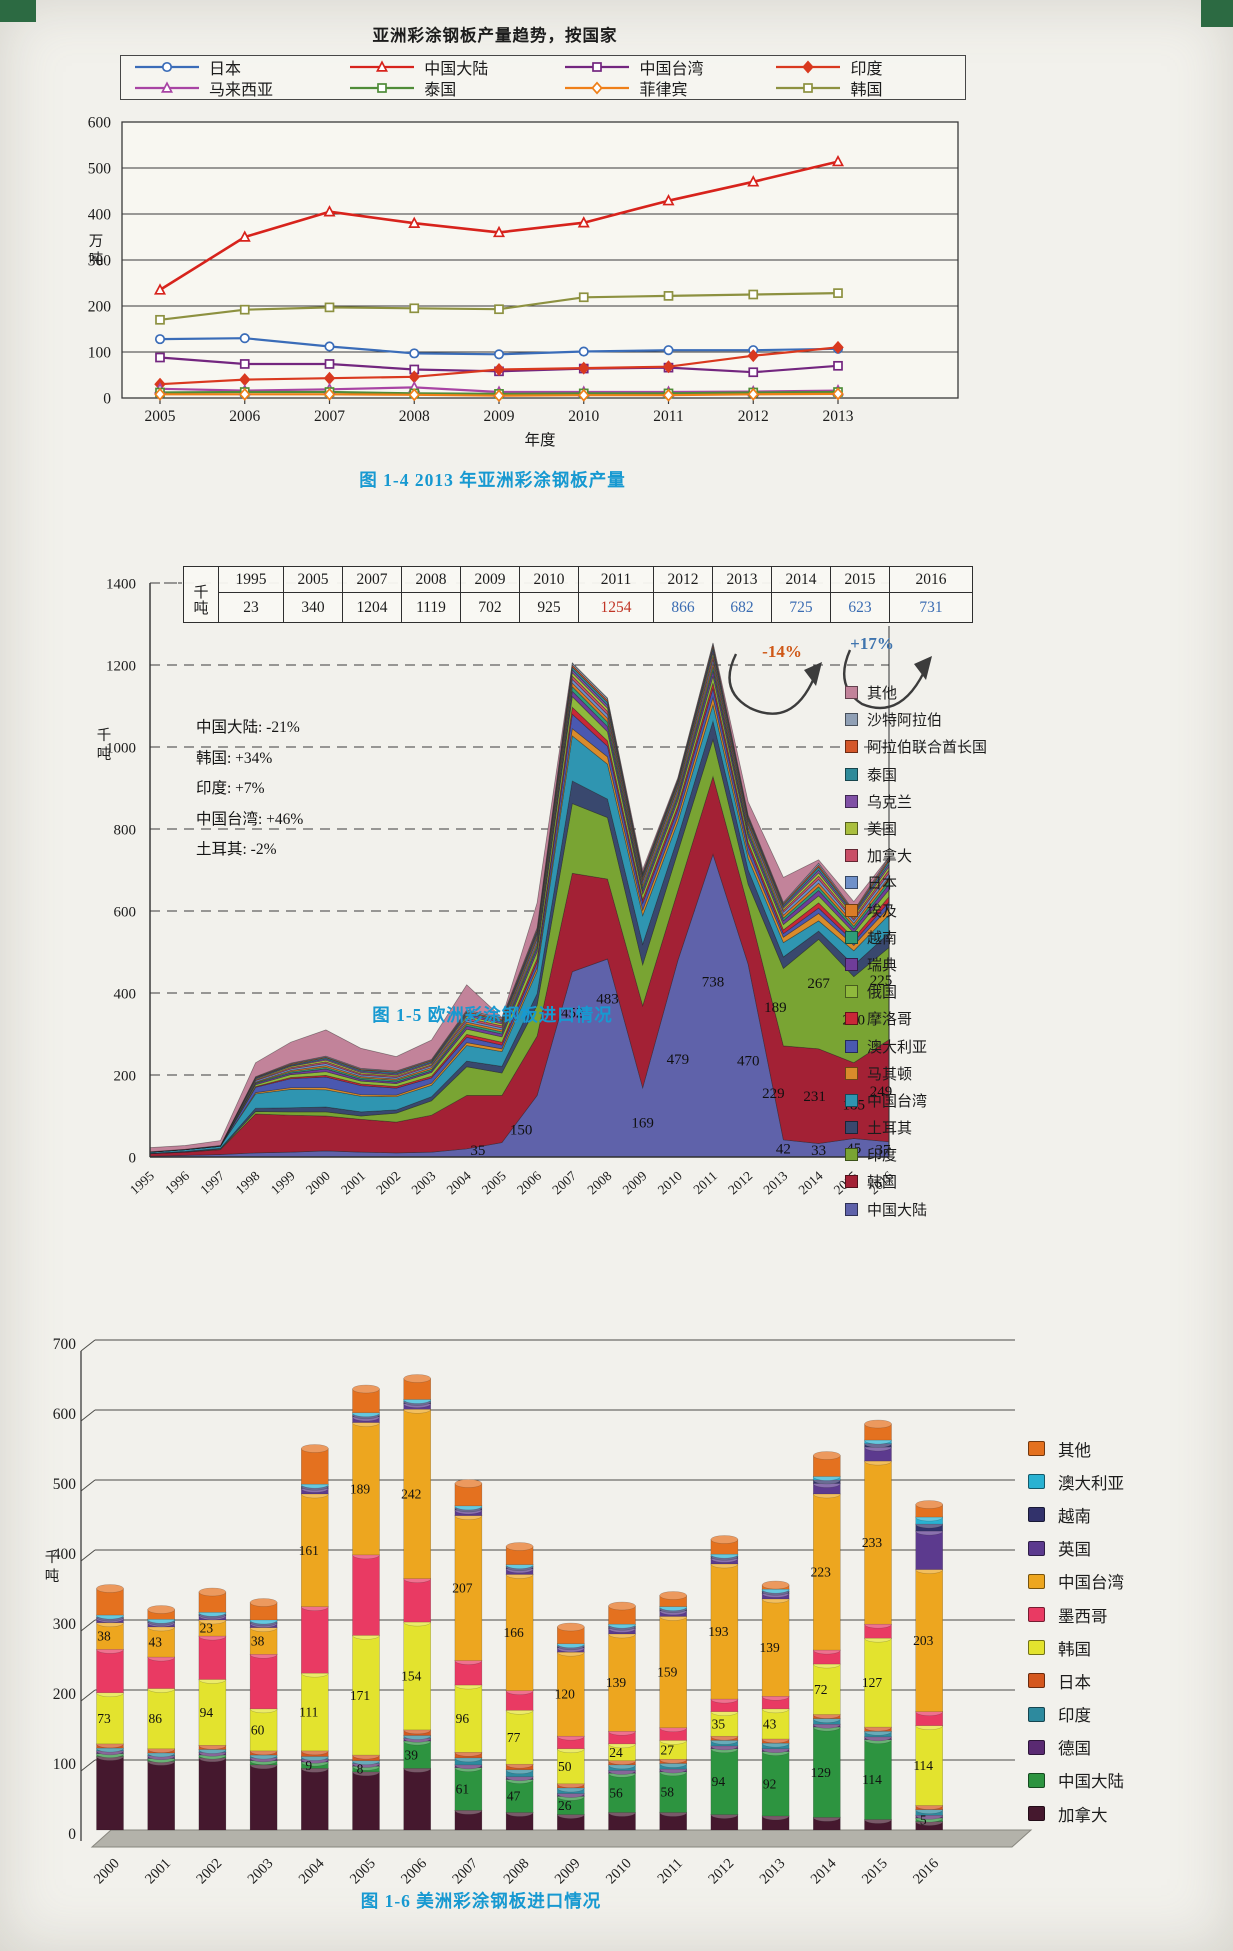  Describe the element at coordinates (565, 1805) in the screenshot. I see `svg-text: 26` at that location.